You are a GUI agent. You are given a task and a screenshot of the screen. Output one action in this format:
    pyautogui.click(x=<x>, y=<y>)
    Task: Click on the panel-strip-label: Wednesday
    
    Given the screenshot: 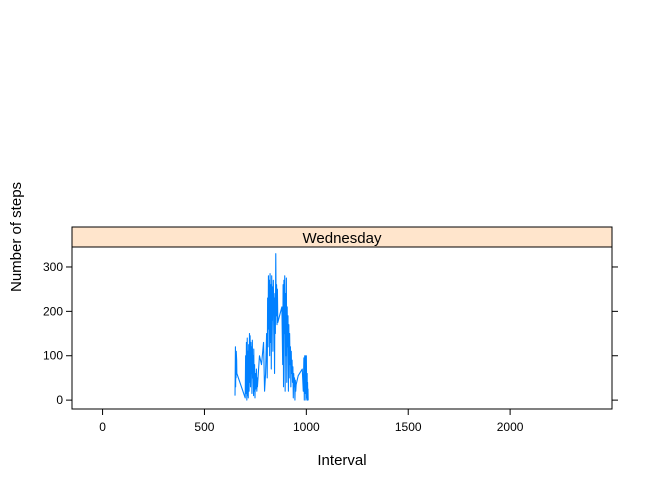 What is the action you would take?
    pyautogui.click(x=342, y=238)
    